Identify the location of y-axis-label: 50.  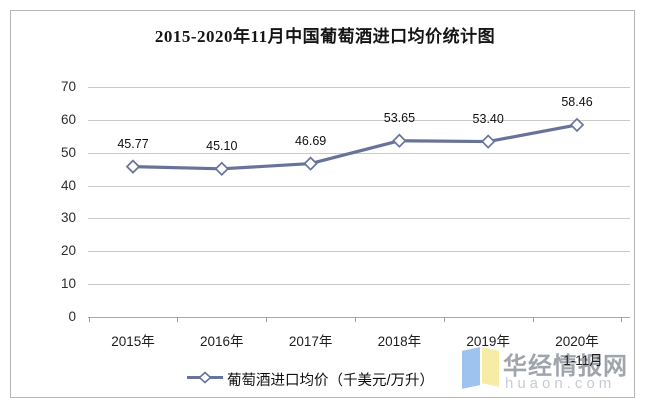
(68, 152).